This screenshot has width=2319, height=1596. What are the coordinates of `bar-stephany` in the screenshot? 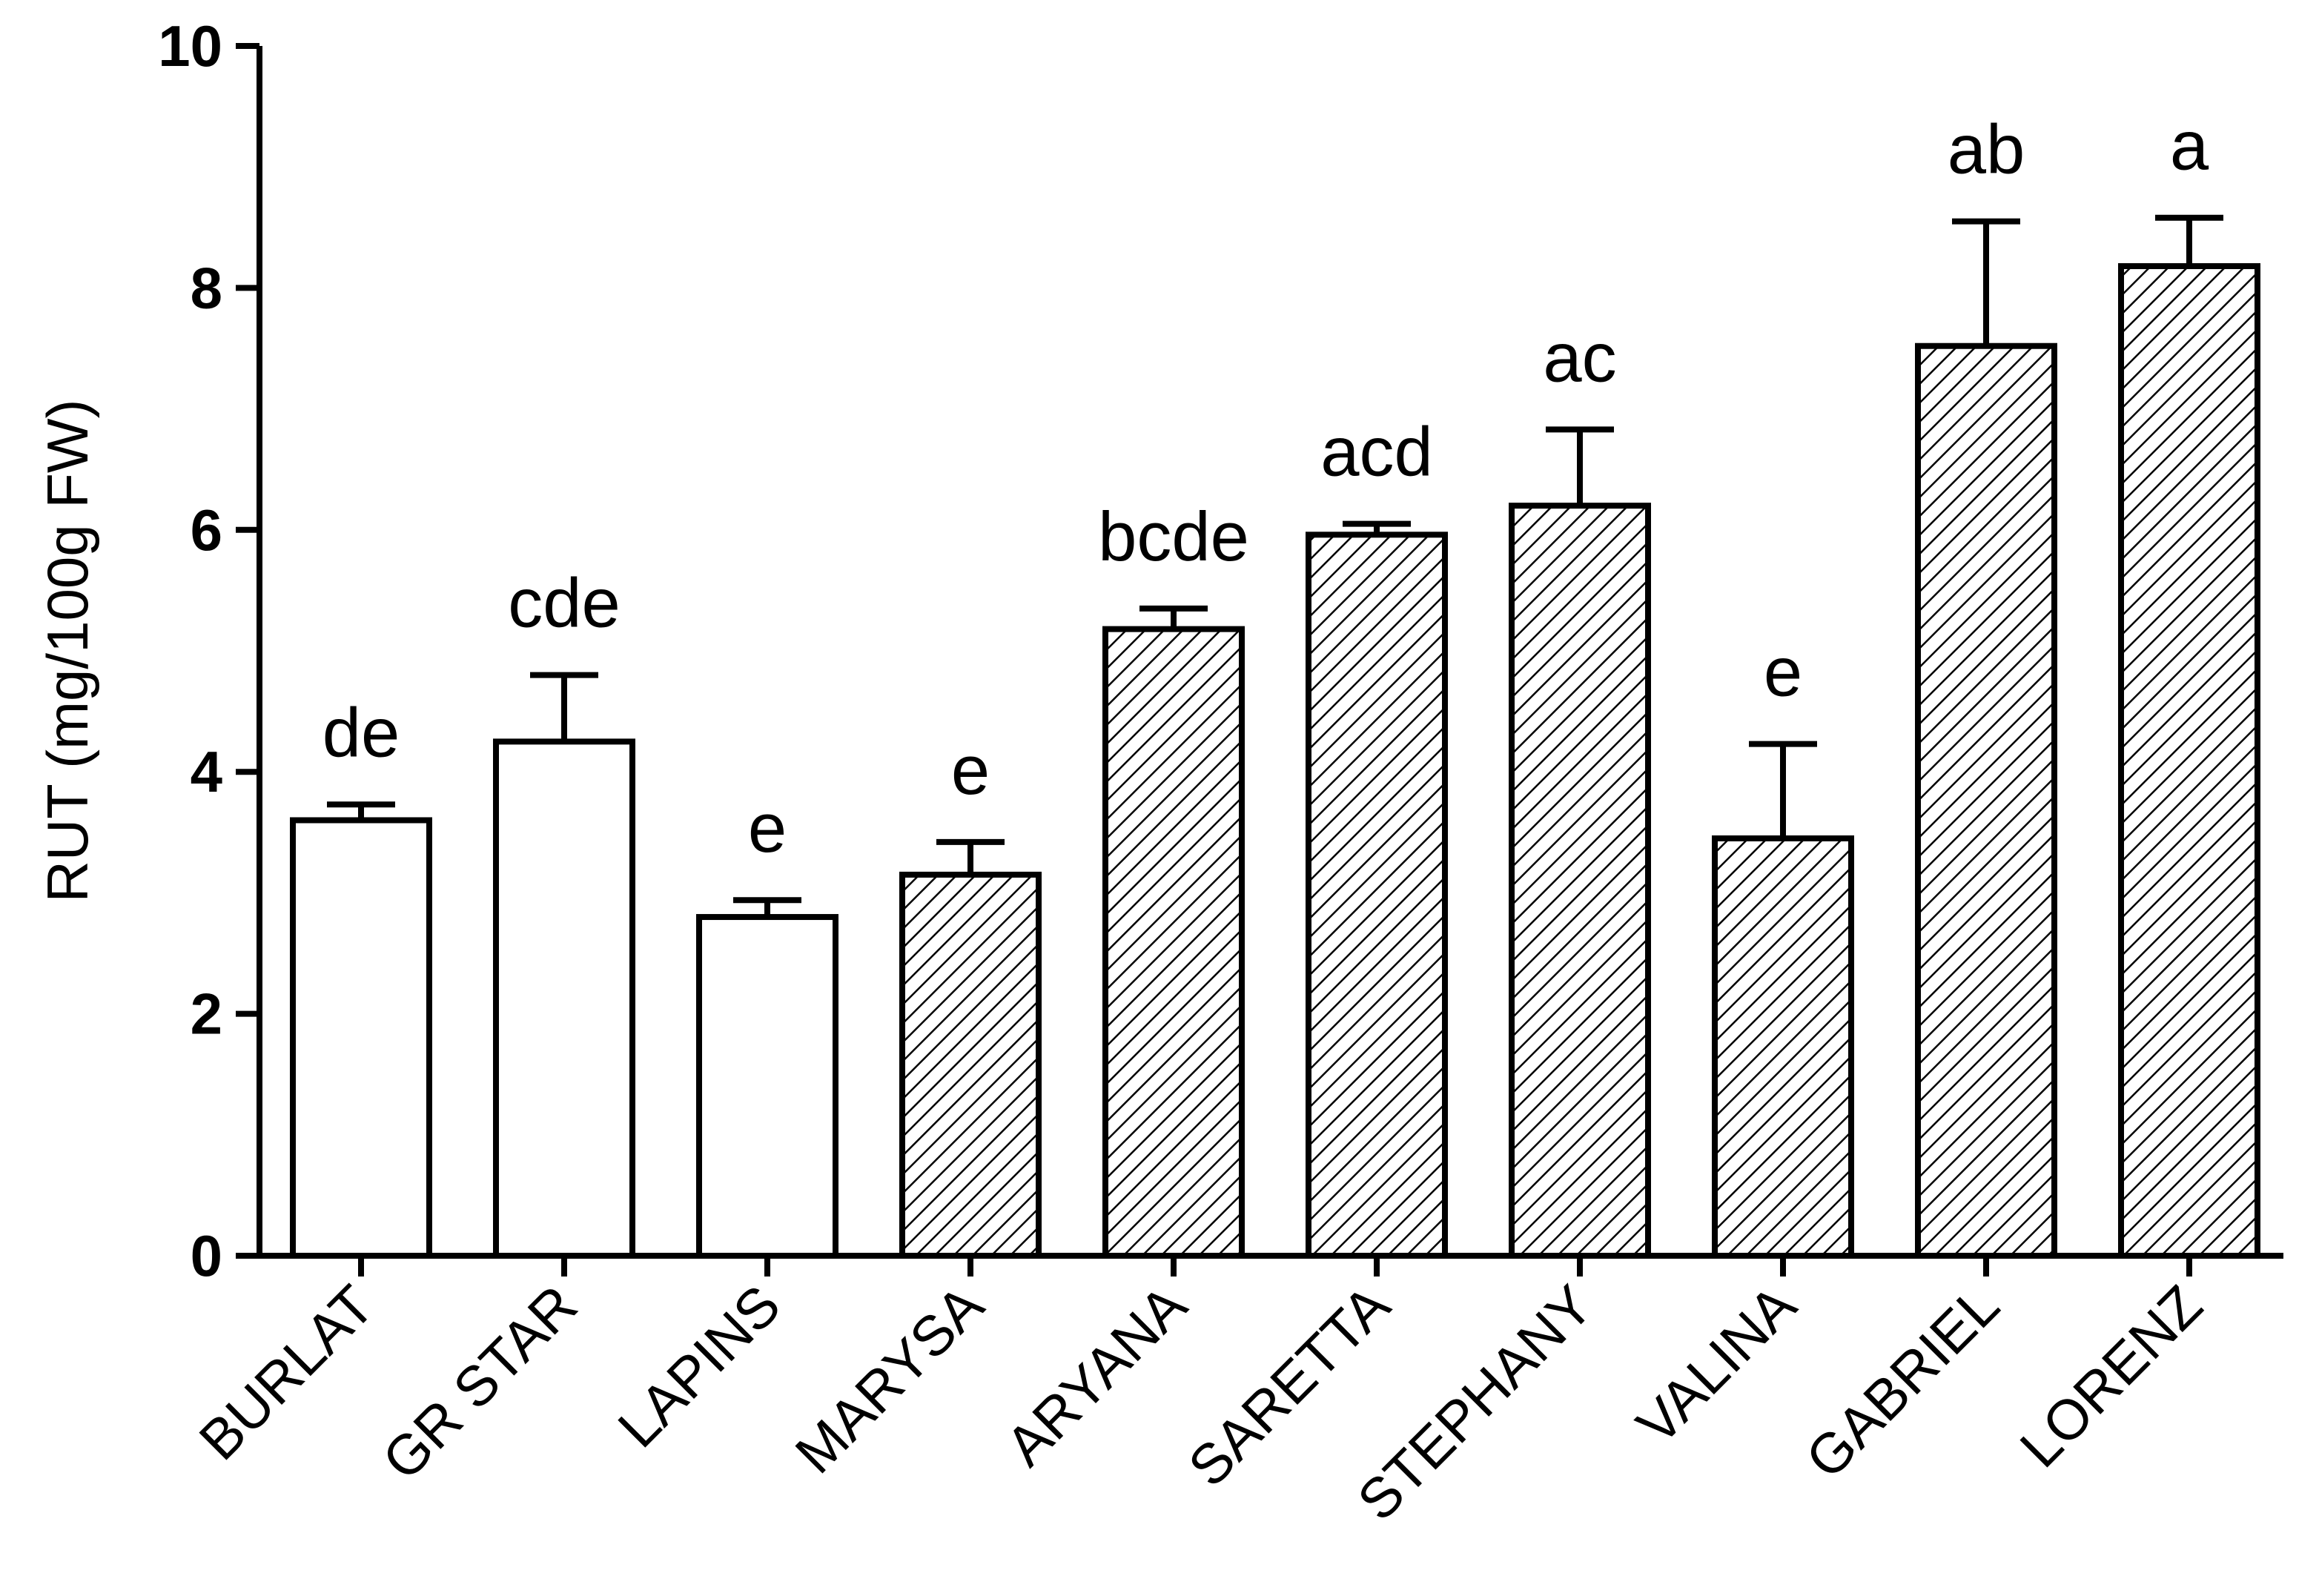 It's located at (1580, 881).